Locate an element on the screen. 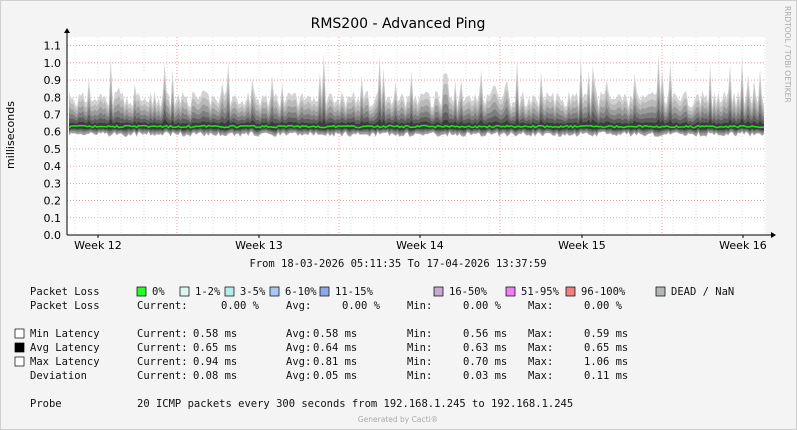 The image size is (797, 430). loss-label: 16-50% is located at coordinates (468, 292).